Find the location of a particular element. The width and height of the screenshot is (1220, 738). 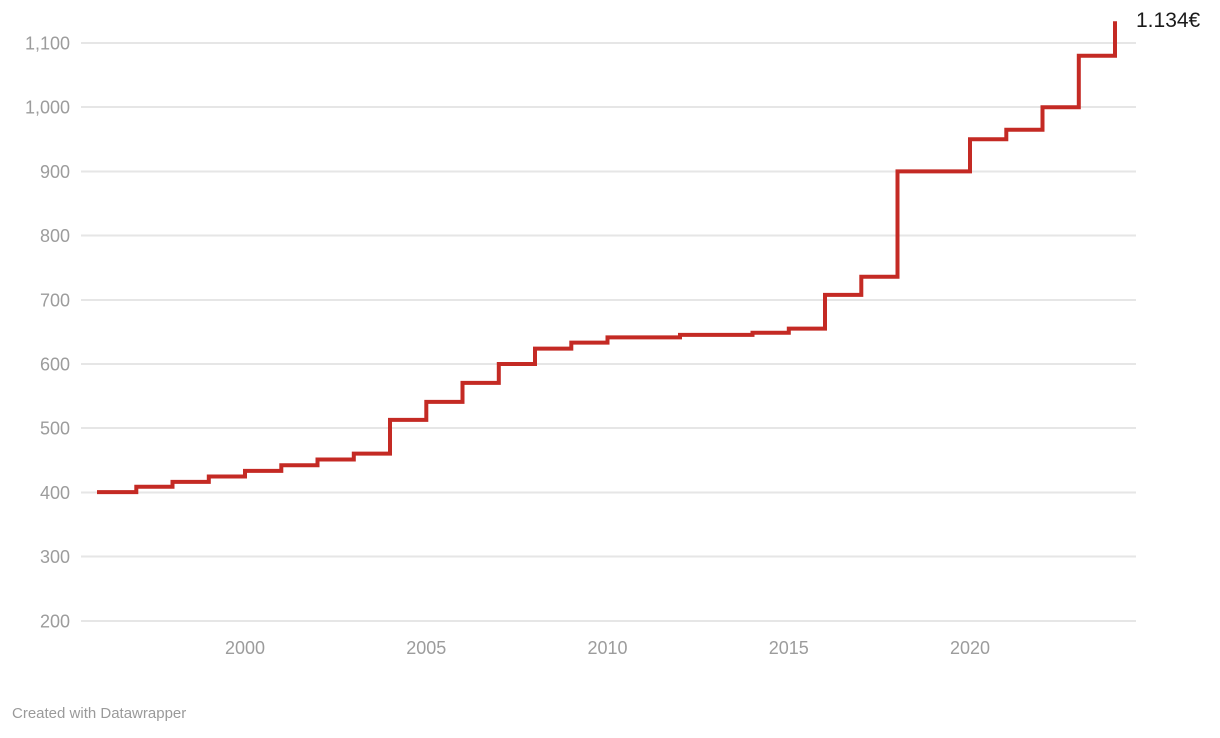

x-axis-tick-label: 2000 is located at coordinates (245, 648).